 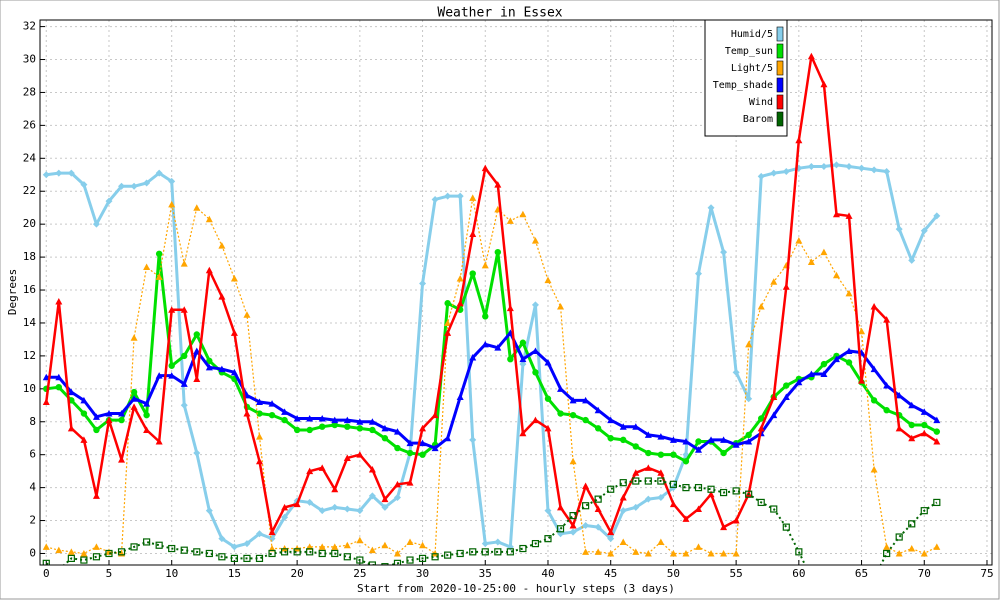 What do you see at coordinates (547, 573) in the screenshot?
I see `x-tick-label: 40` at bounding box center [547, 573].